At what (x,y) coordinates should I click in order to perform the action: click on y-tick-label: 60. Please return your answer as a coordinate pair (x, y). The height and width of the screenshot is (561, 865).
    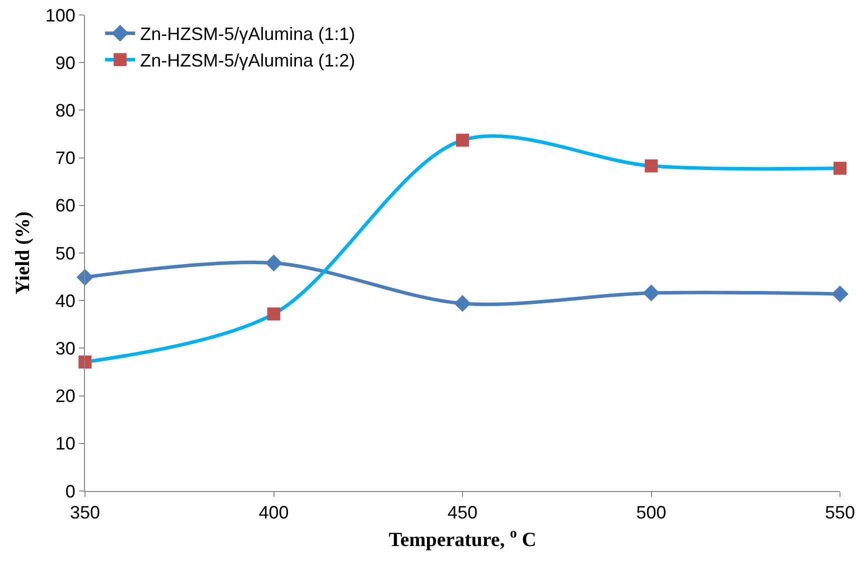
    Looking at the image, I should click on (65, 206).